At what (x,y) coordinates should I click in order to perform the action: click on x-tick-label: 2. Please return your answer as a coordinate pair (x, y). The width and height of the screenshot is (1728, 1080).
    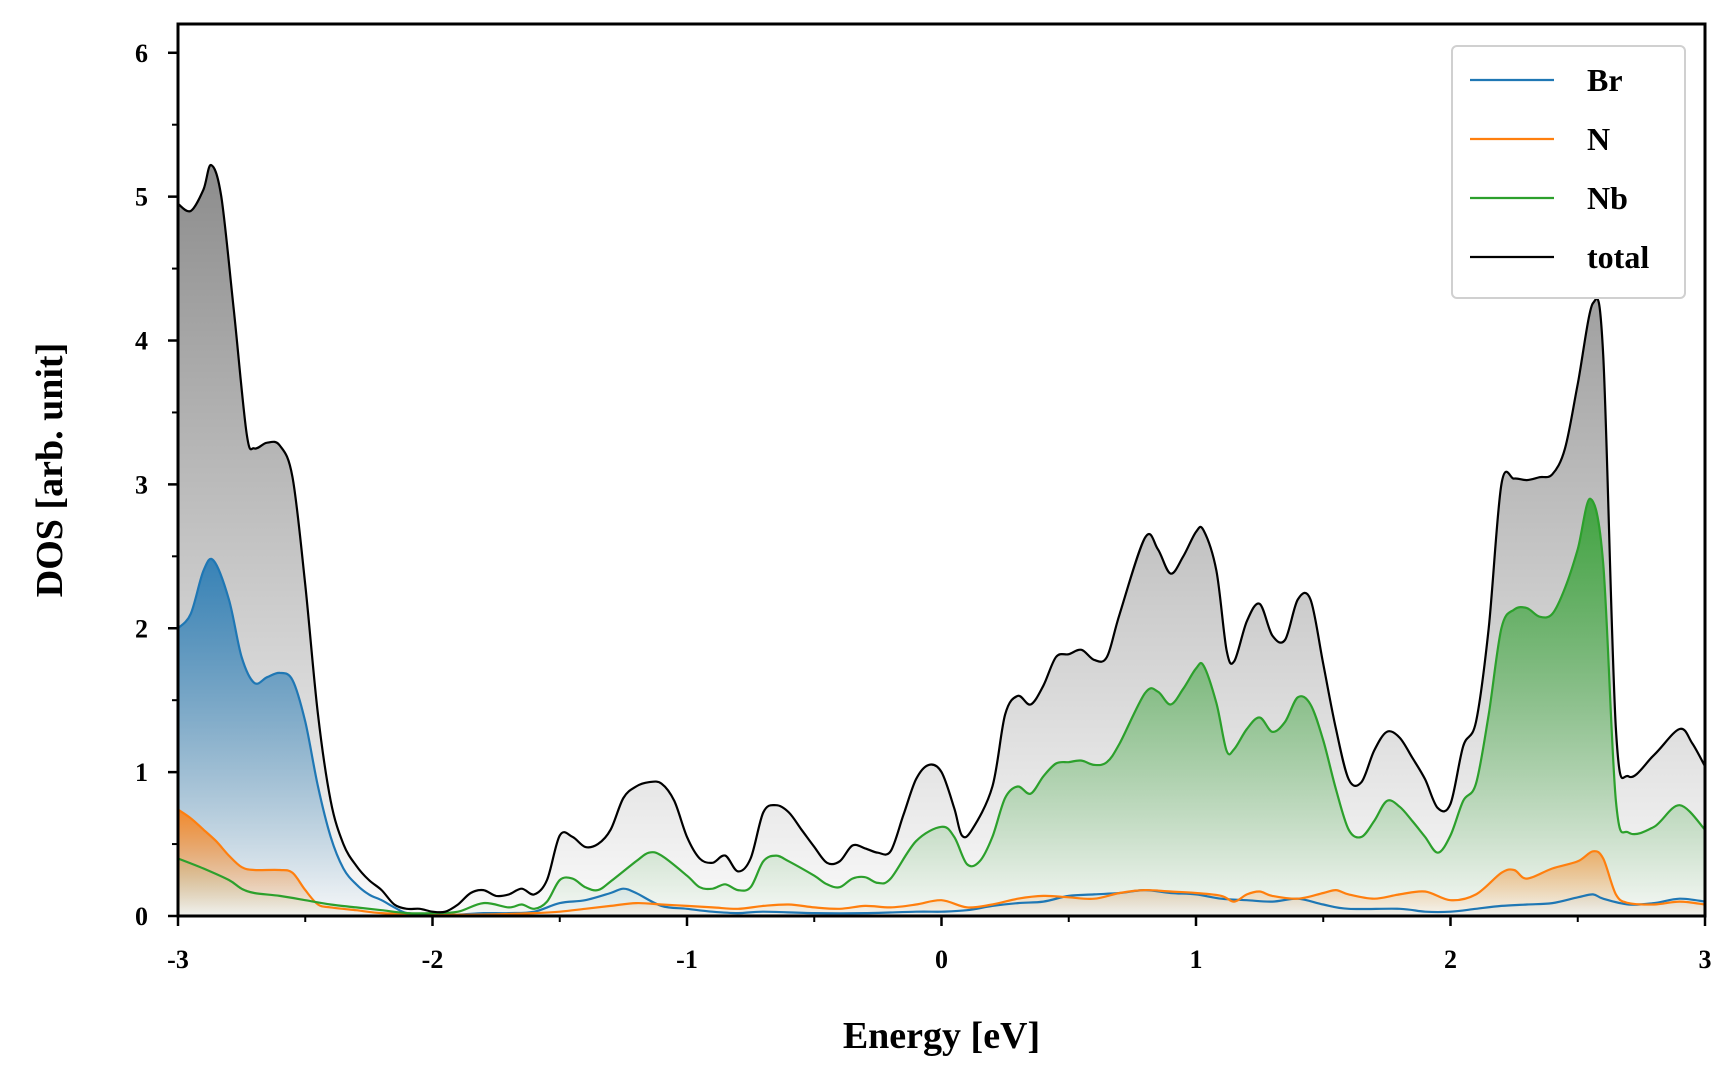
    Looking at the image, I should click on (1450, 959).